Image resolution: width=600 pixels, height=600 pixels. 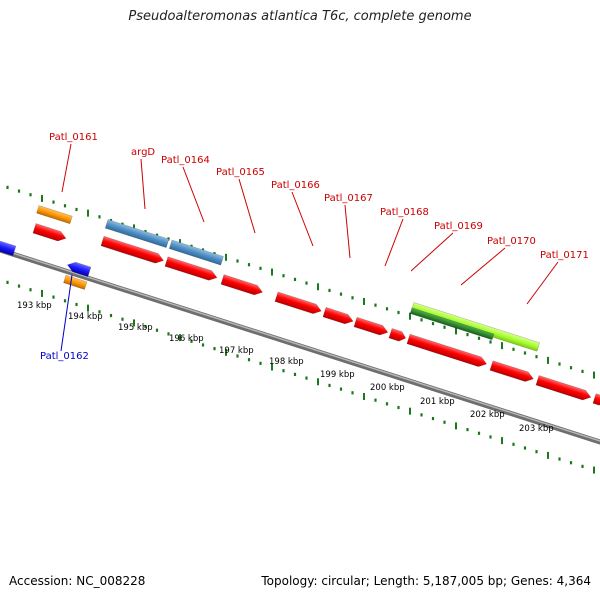 I want to click on feature-region-argD, so click(x=137, y=234).